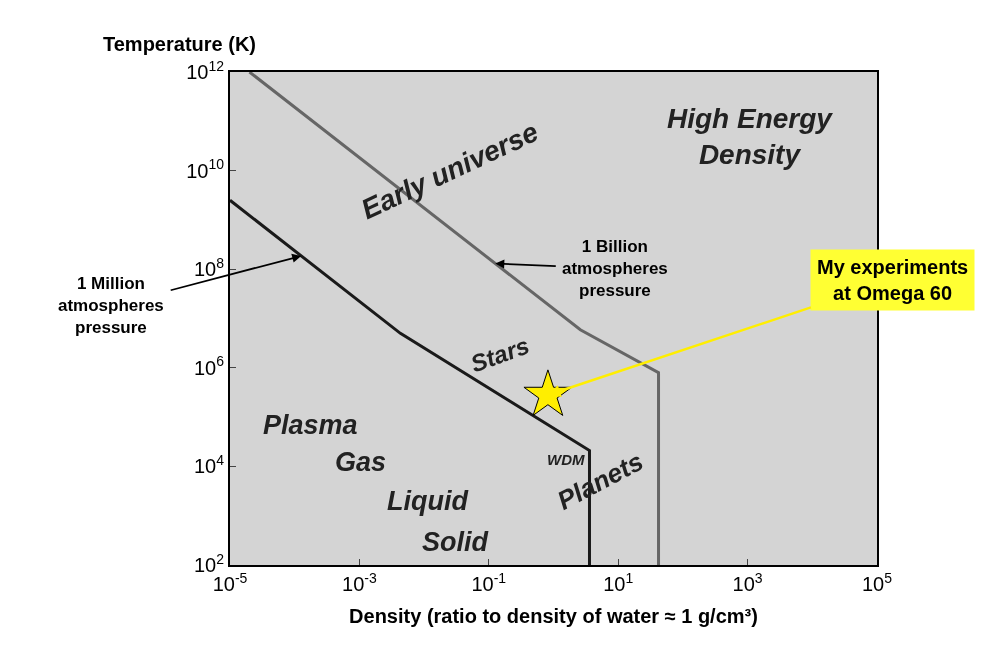 The image size is (1008, 656). What do you see at coordinates (359, 582) in the screenshot?
I see `x-tick-label: 10$^{-3}$` at bounding box center [359, 582].